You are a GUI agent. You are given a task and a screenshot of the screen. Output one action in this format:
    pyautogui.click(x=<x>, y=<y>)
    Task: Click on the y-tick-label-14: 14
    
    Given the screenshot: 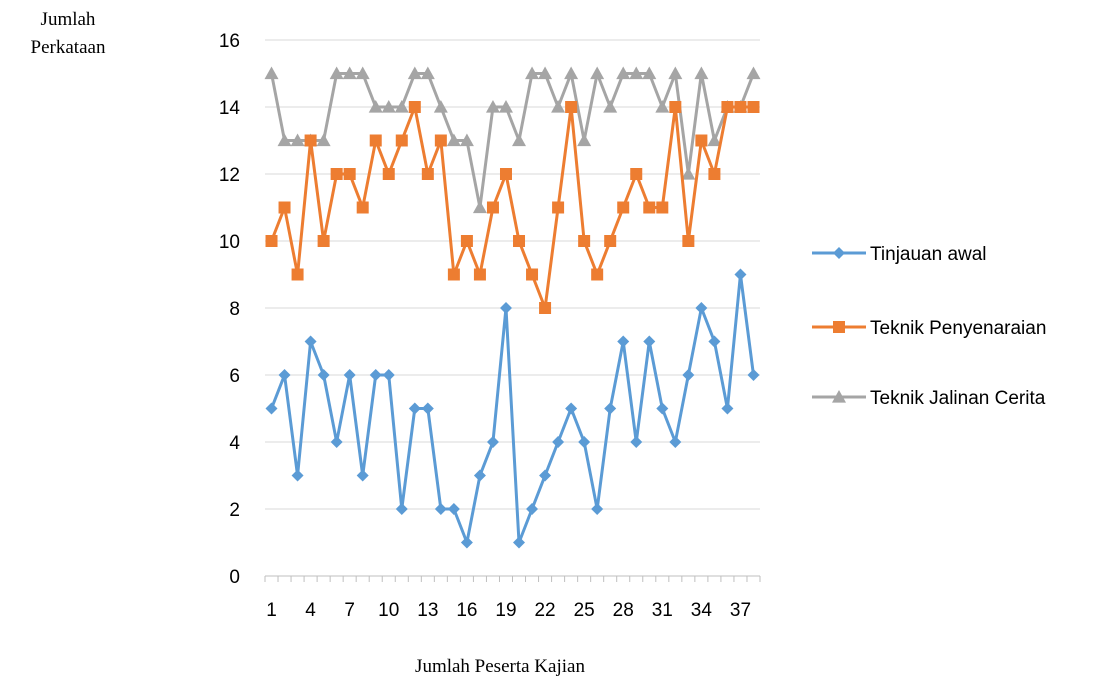 What is the action you would take?
    pyautogui.click(x=230, y=108)
    